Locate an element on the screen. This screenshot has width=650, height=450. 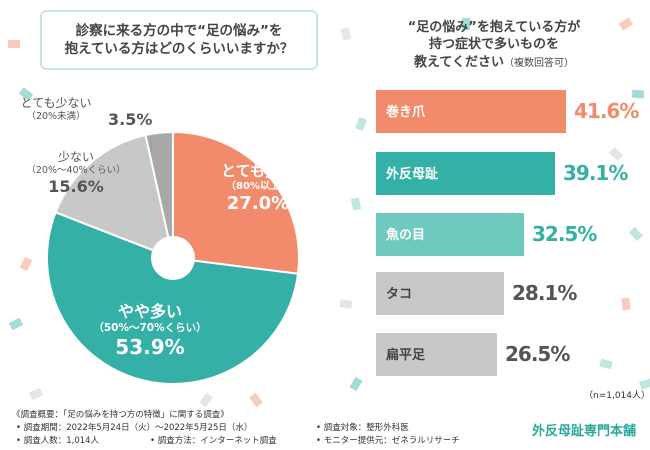
bar-label-ingrown-nail: 巻き爪 is located at coordinates (406, 112).